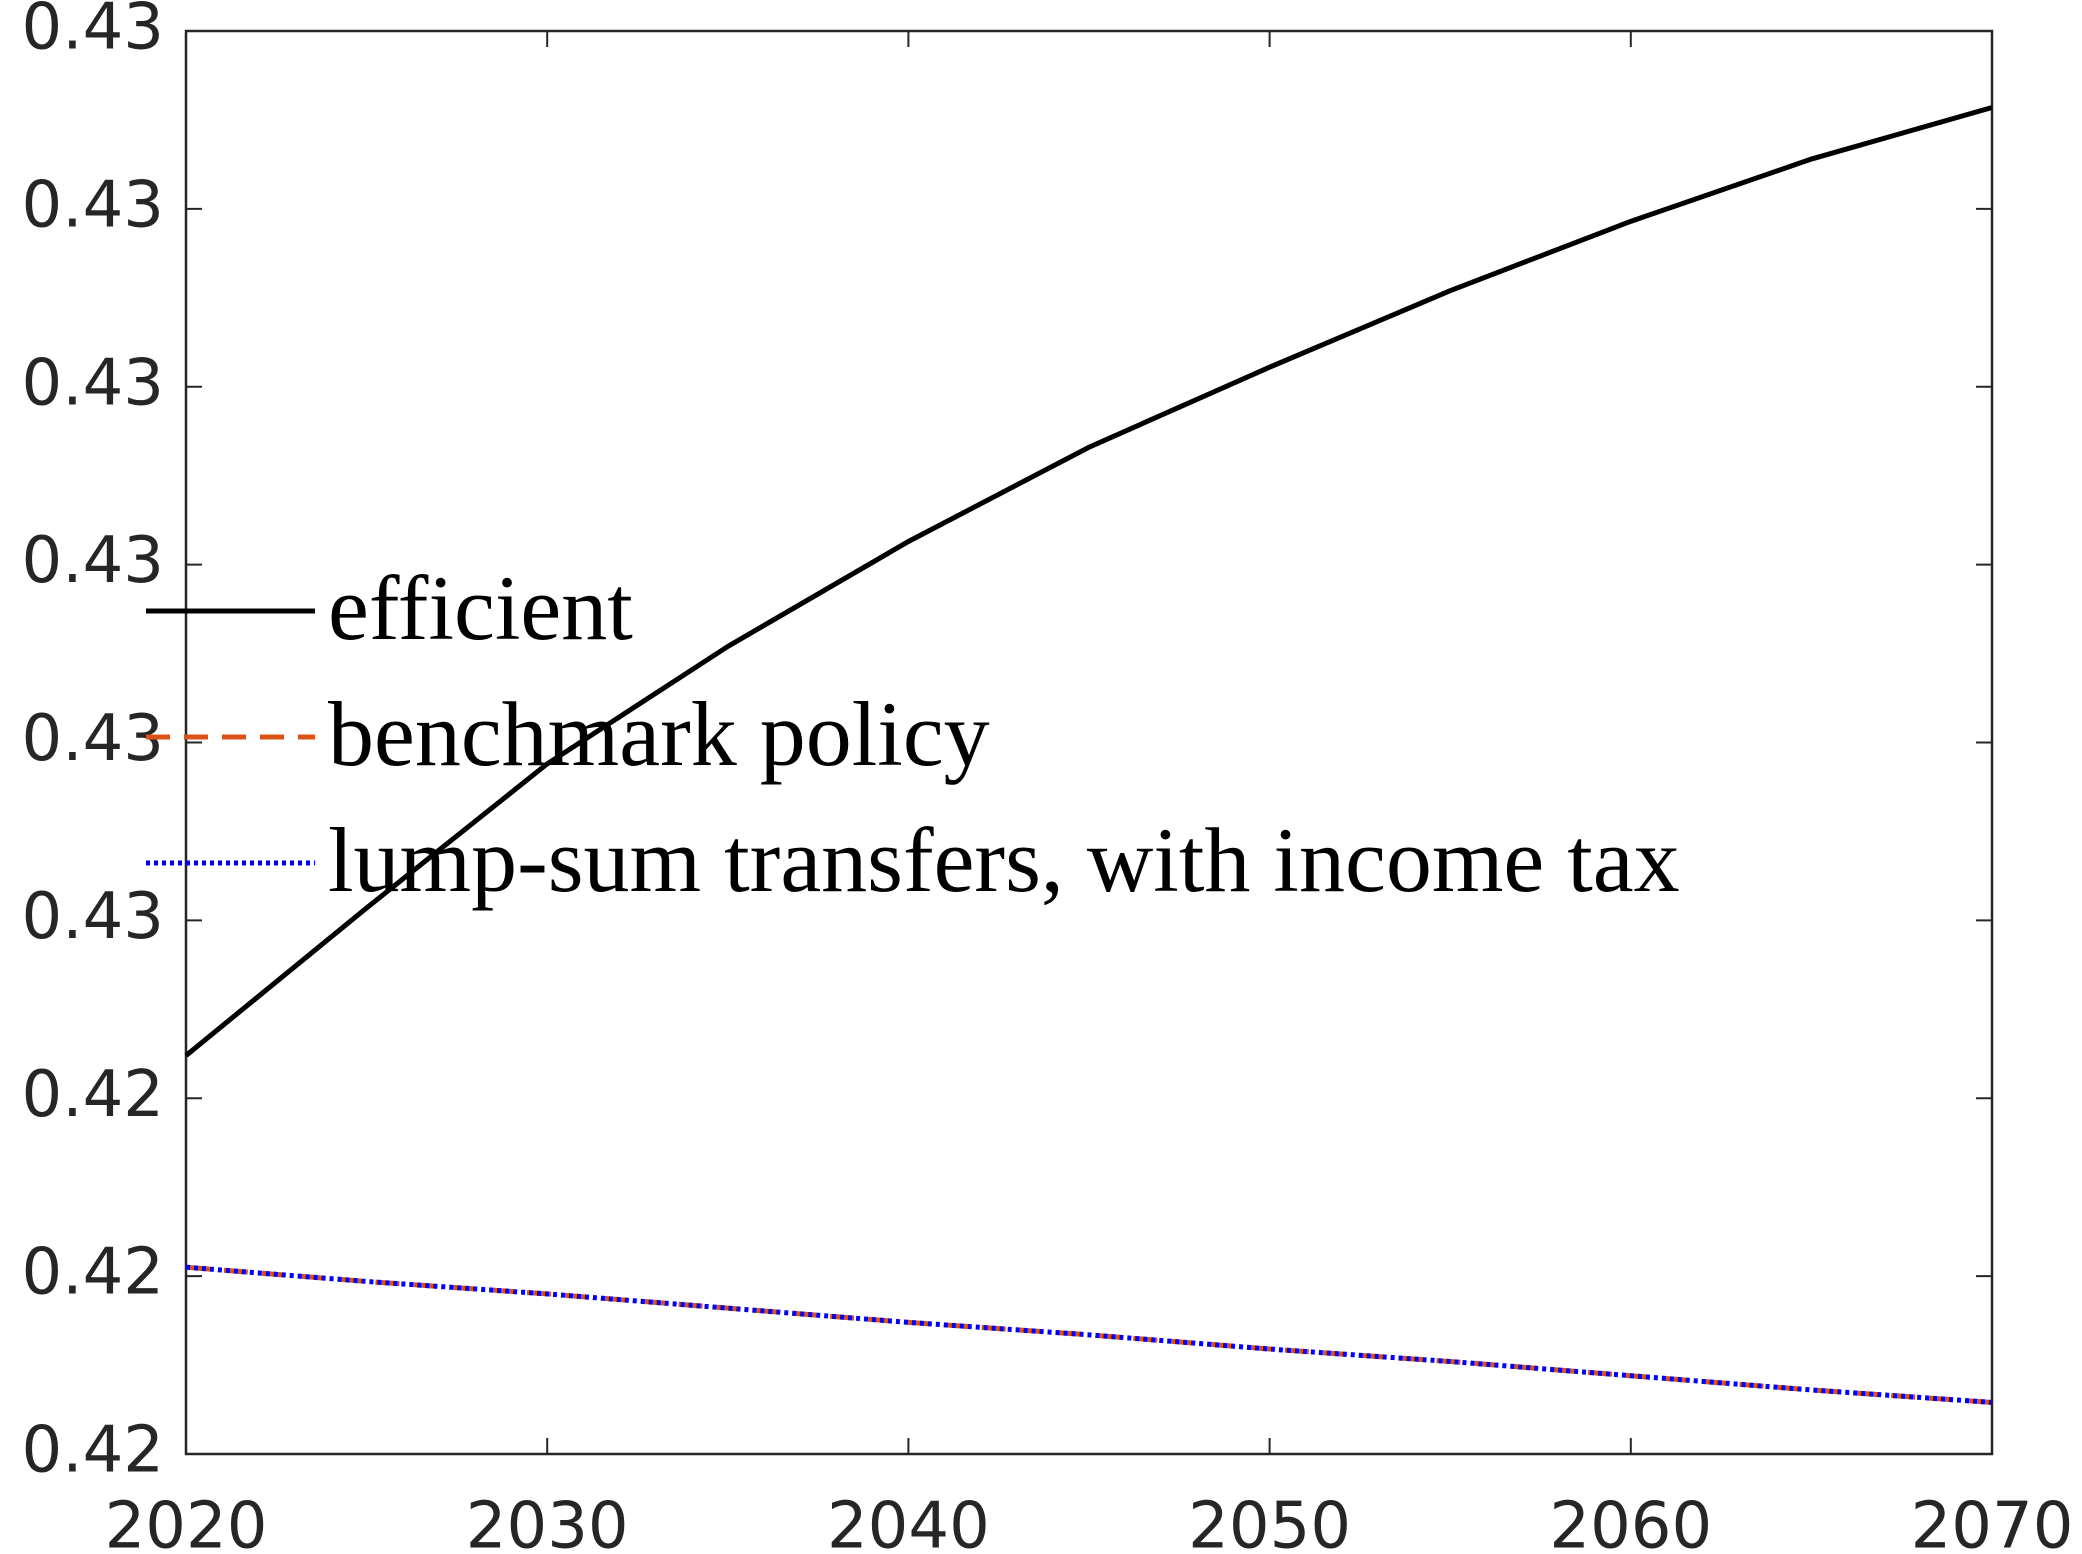 Image resolution: width=2082 pixels, height=1554 pixels. I want to click on x-tick-label: 2020, so click(186, 1522).